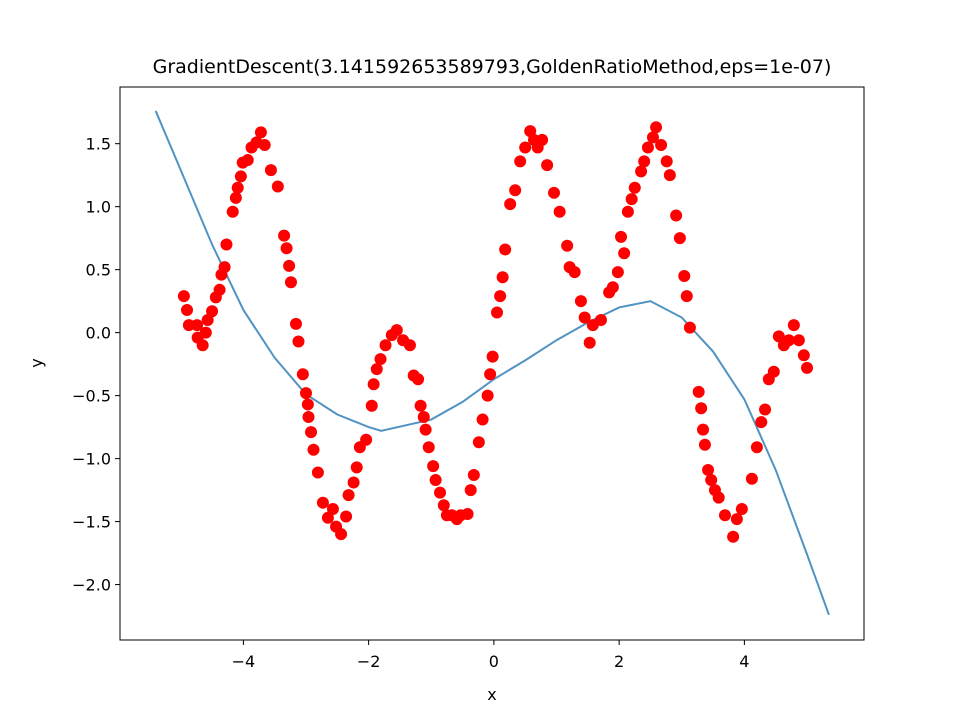 This screenshot has width=960, height=720. I want to click on x-tick-label: −2, so click(369, 661).